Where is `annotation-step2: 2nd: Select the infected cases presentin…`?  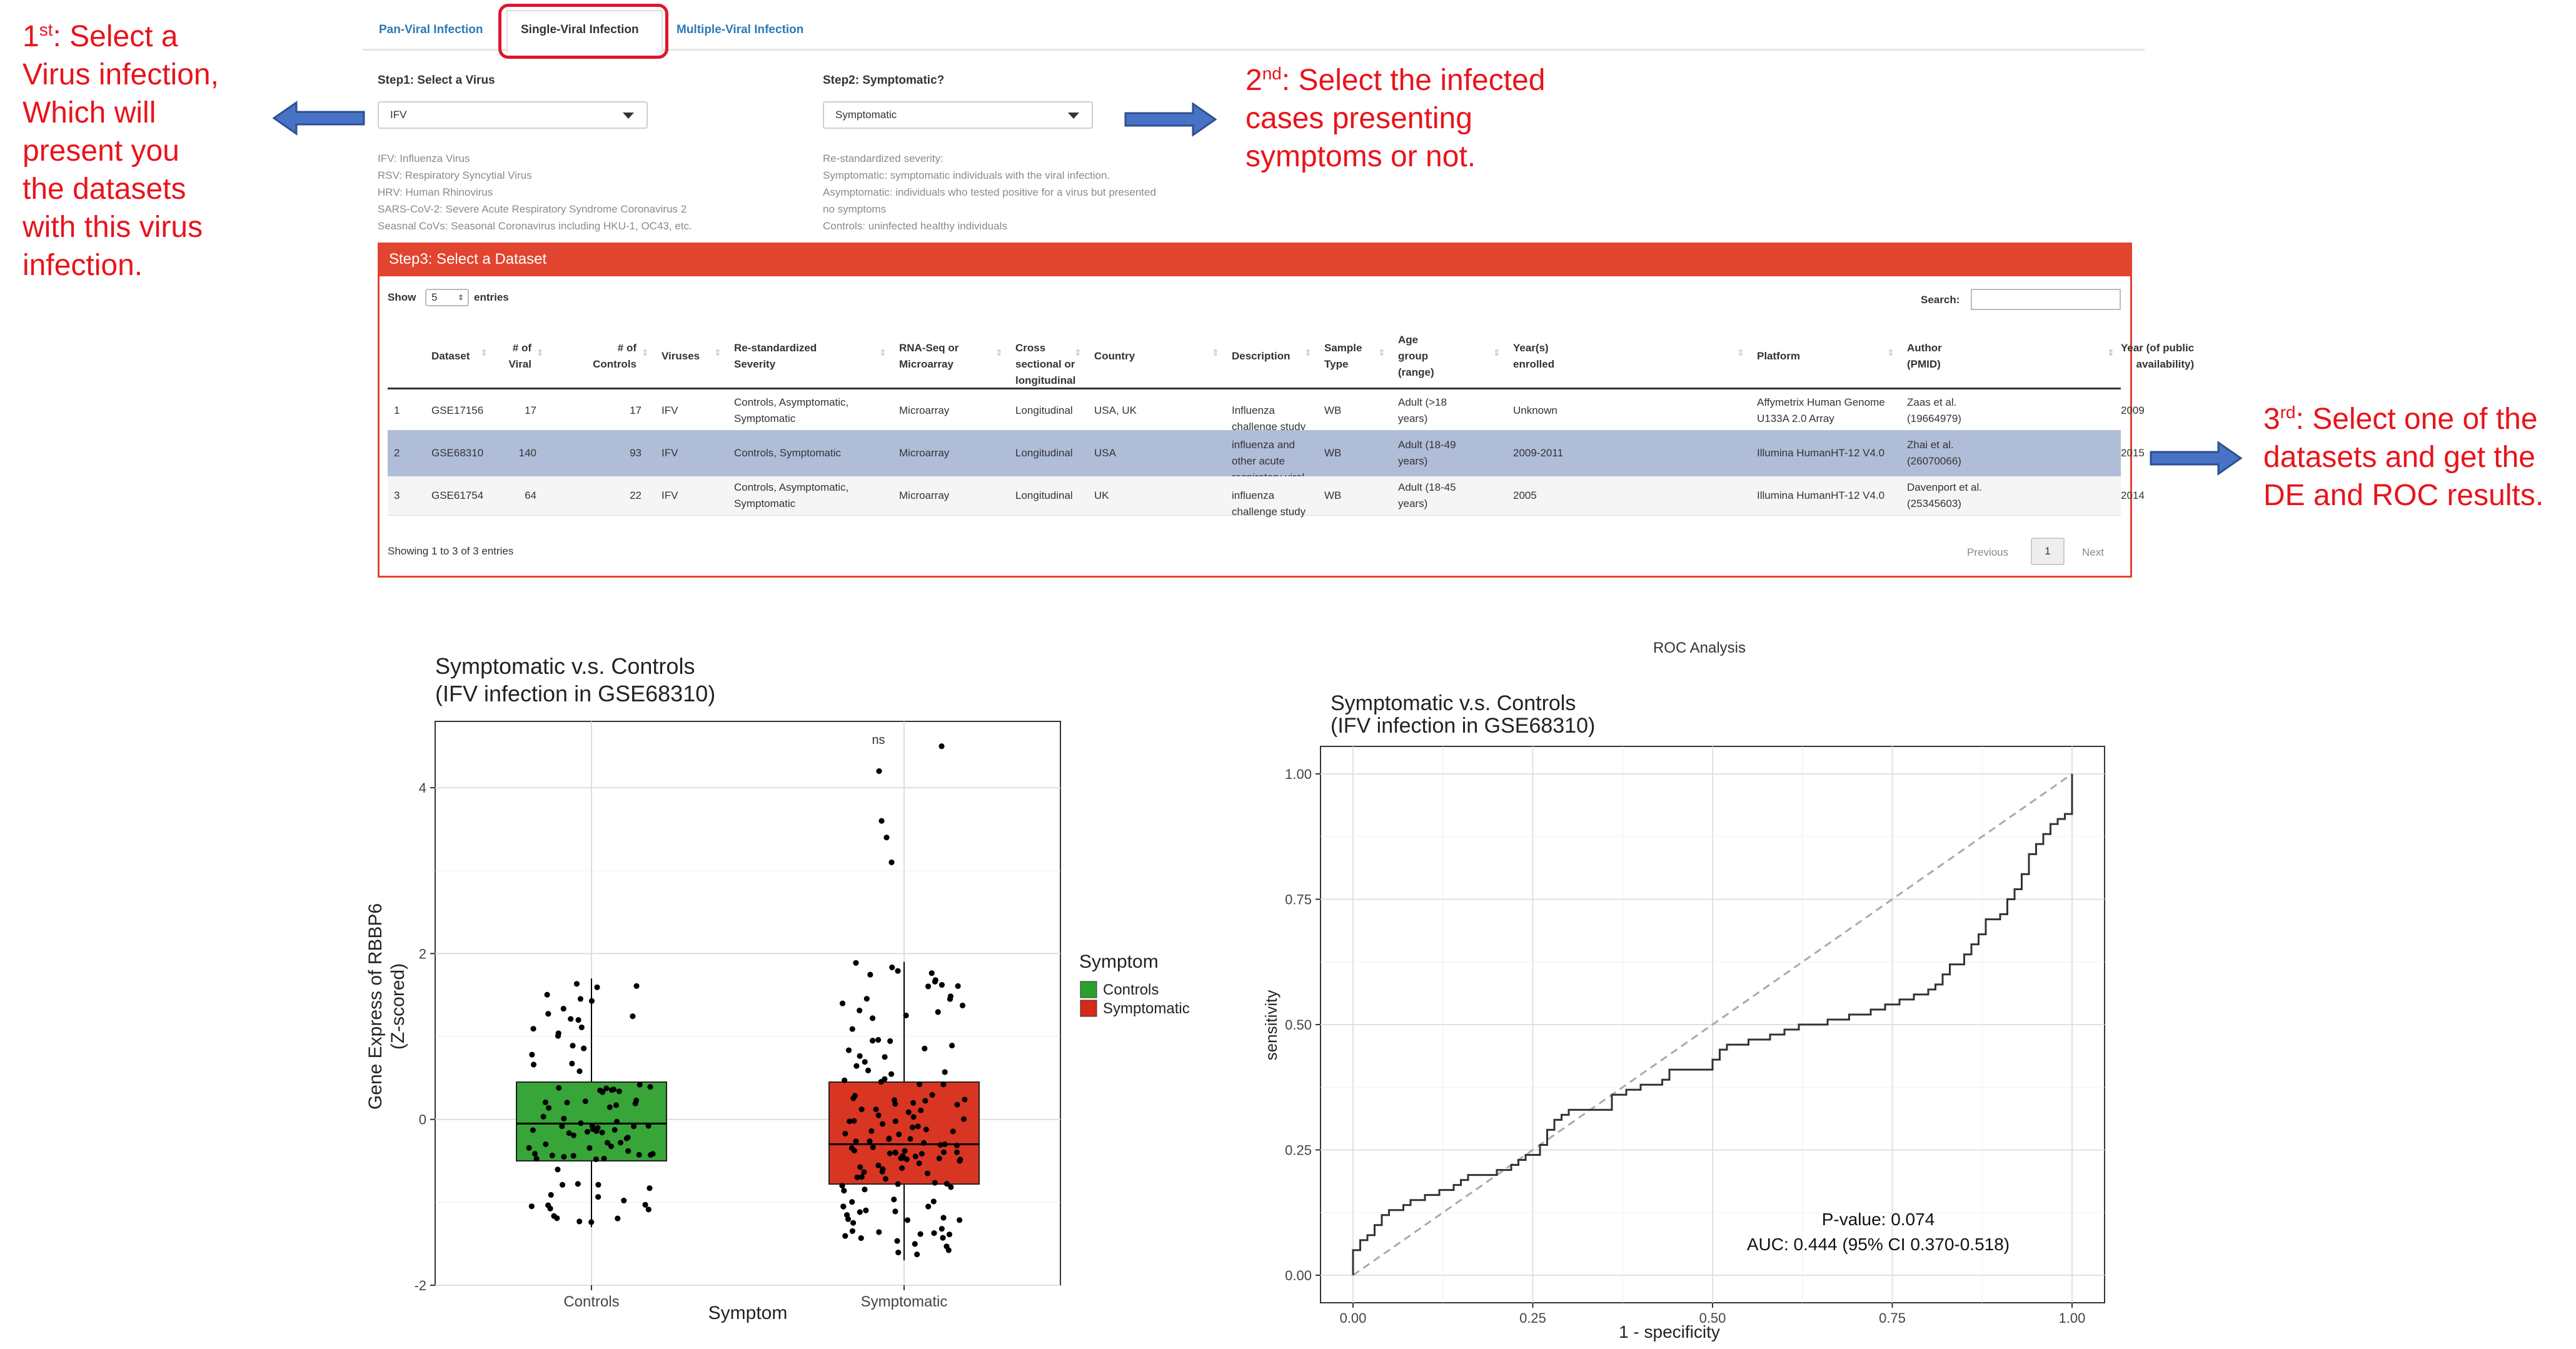 annotation-step2: 2nd: Select the infected cases presentin… is located at coordinates (1439, 118).